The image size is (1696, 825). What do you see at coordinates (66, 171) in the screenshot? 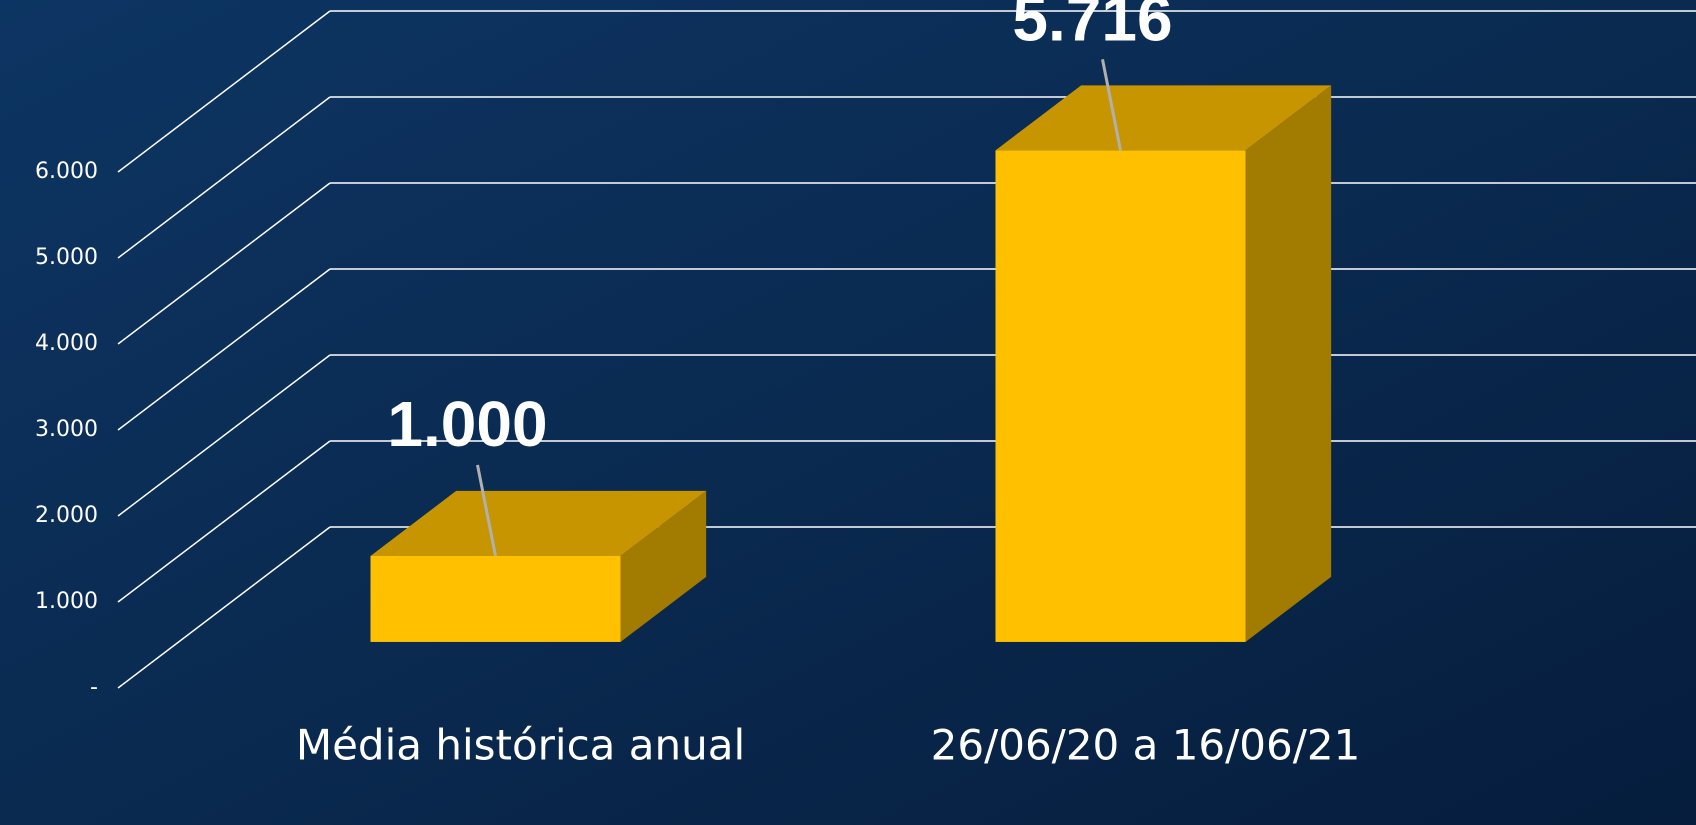
I see `y-tick-label: 6.000` at bounding box center [66, 171].